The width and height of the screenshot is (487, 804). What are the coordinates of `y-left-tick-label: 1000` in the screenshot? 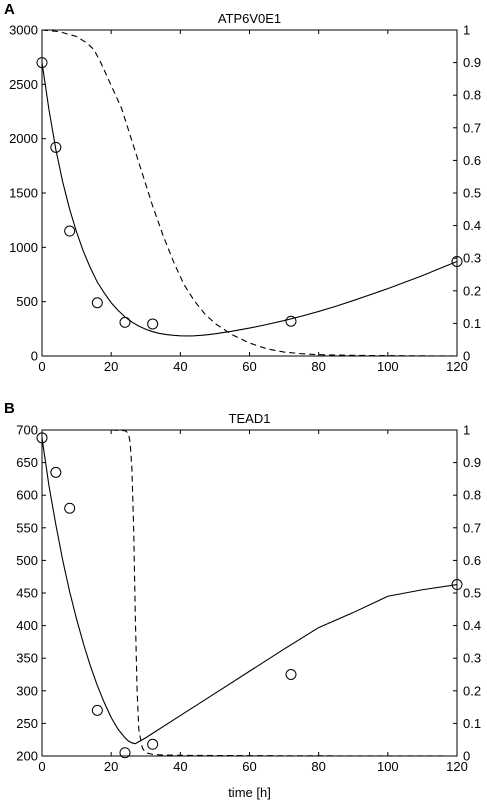 It's located at (23, 247).